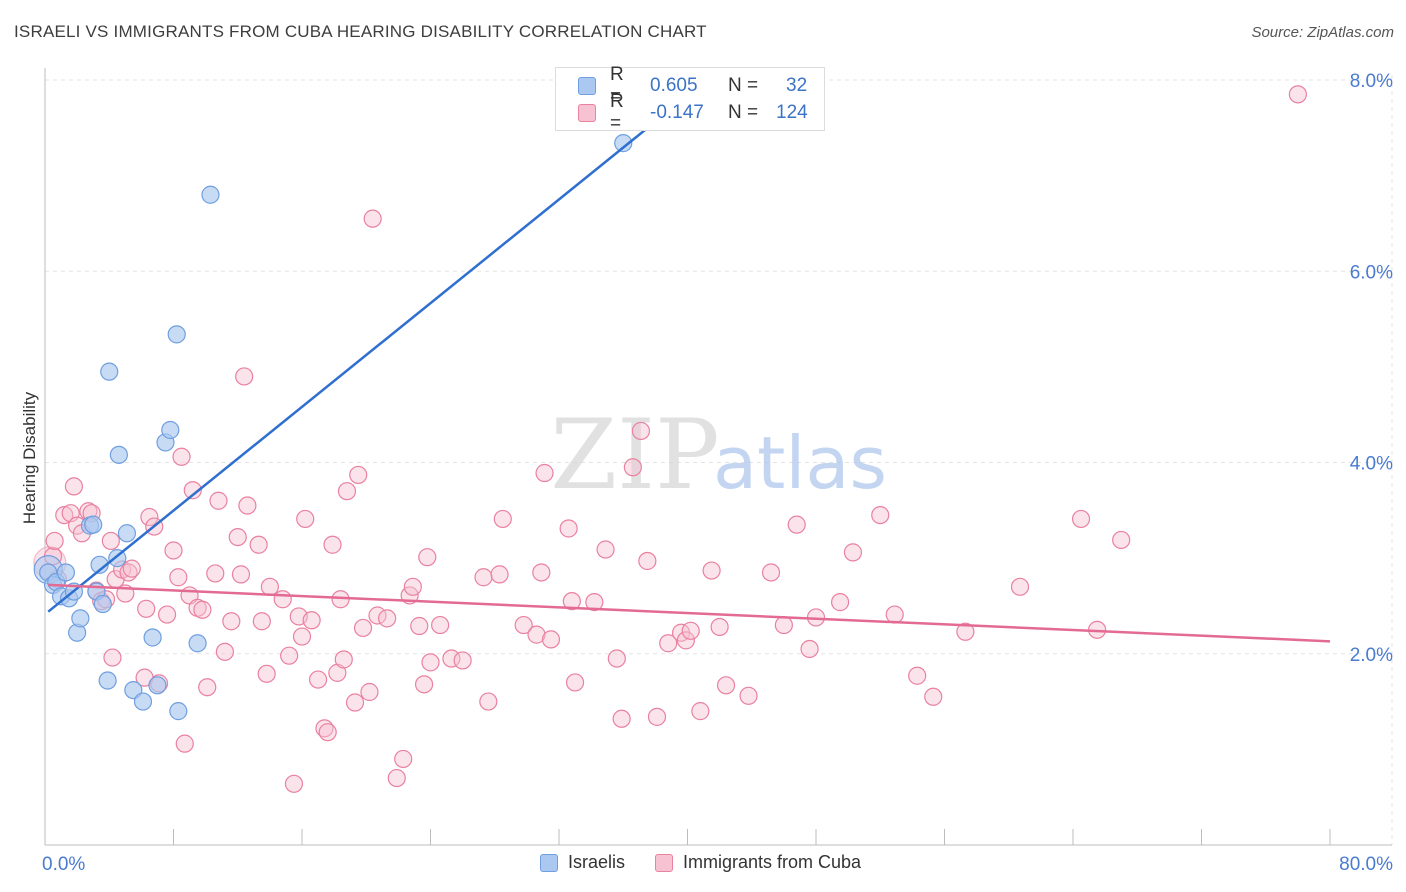  What do you see at coordinates (772, 862) in the screenshot?
I see `legend-label-cuba: Immigrants from Cuba` at bounding box center [772, 862].